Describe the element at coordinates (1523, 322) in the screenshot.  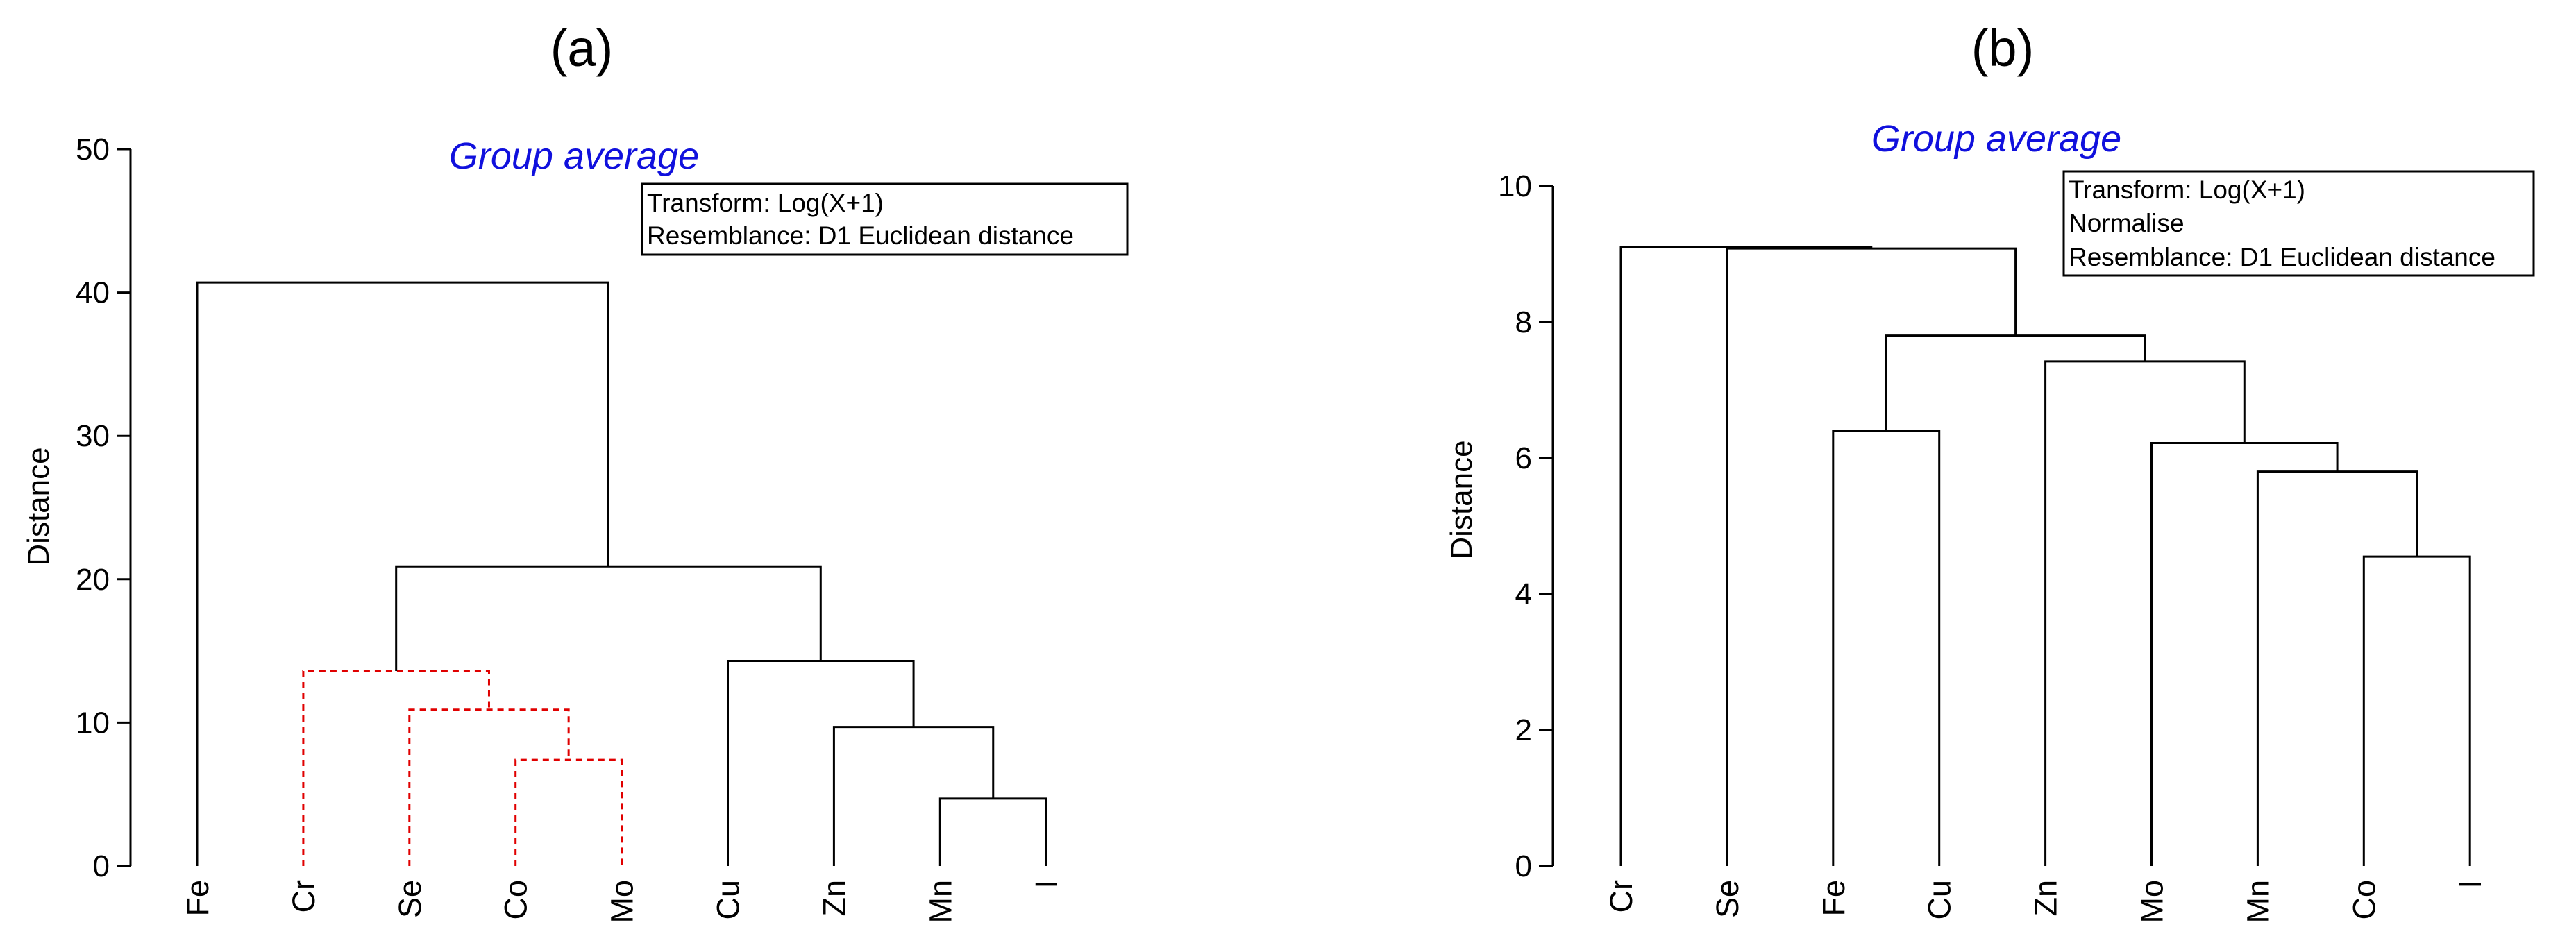
I see `y-tick-label: 8` at that location.